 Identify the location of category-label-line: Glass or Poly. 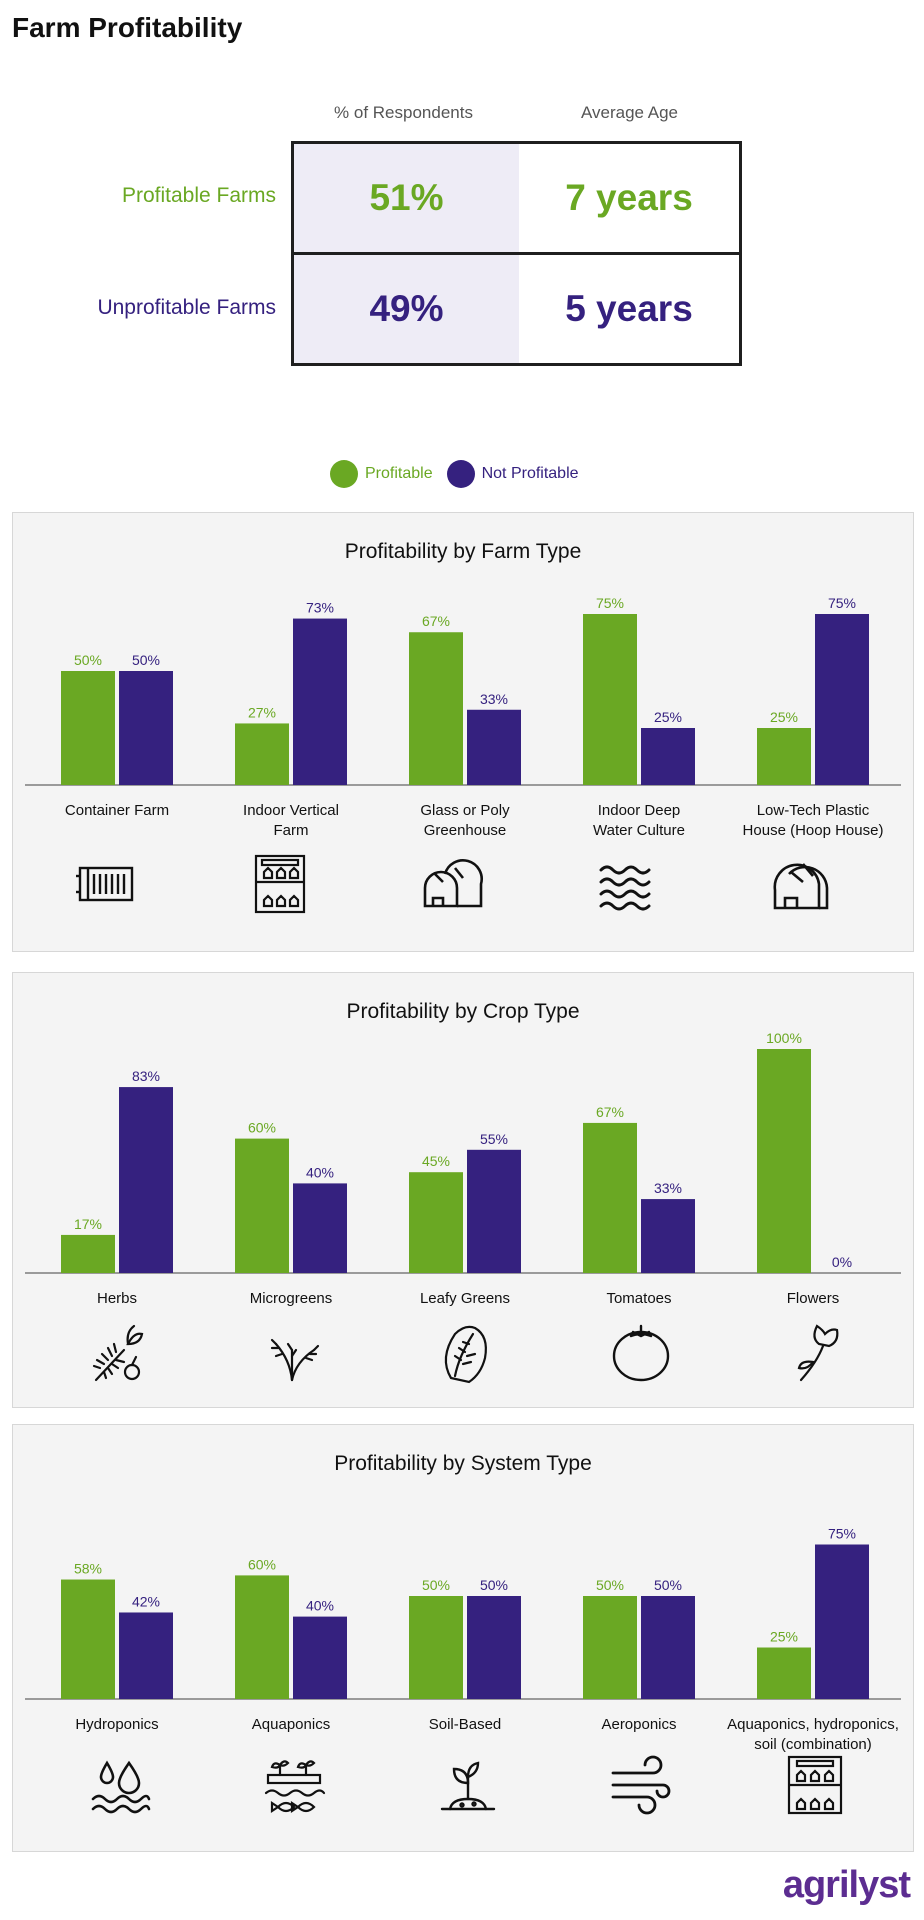
(465, 810).